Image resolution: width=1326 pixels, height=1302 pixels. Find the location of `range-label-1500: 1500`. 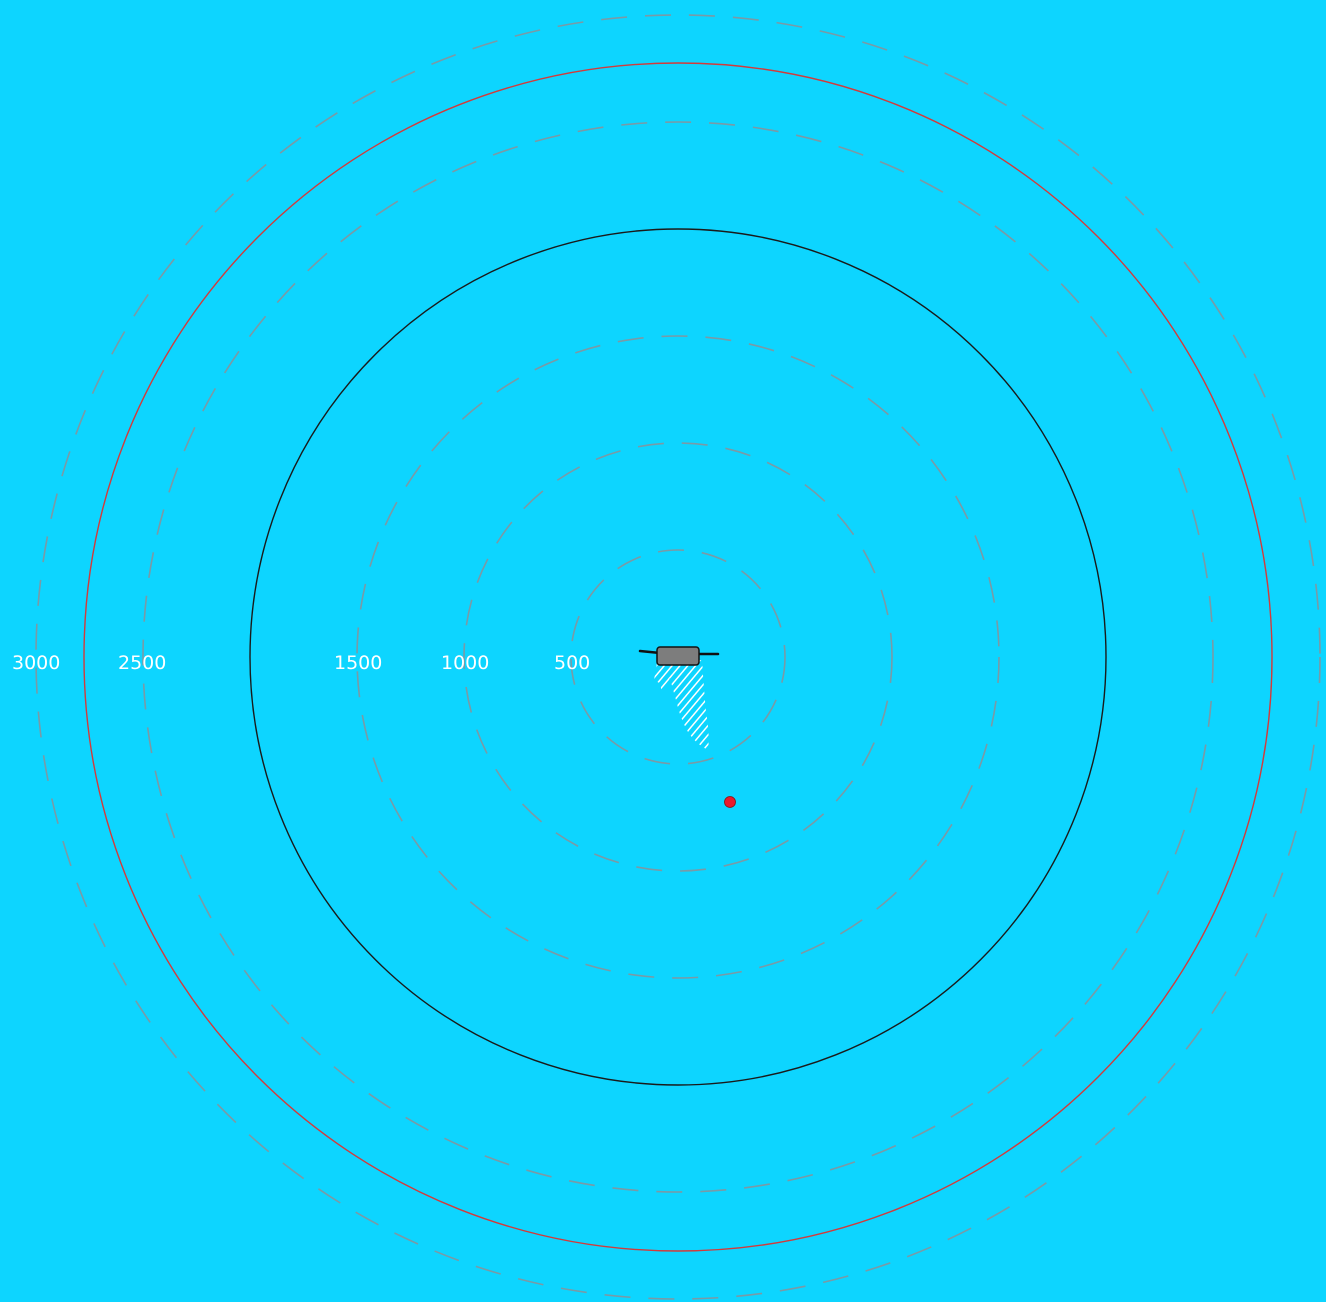

range-label-1500: 1500 is located at coordinates (358, 663).